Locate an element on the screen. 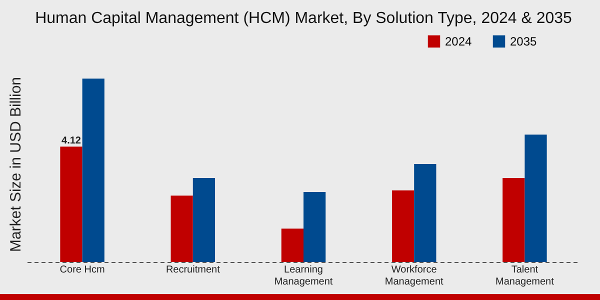 The width and height of the screenshot is (600, 300). x-tick-label: Recruitment is located at coordinates (193, 270).